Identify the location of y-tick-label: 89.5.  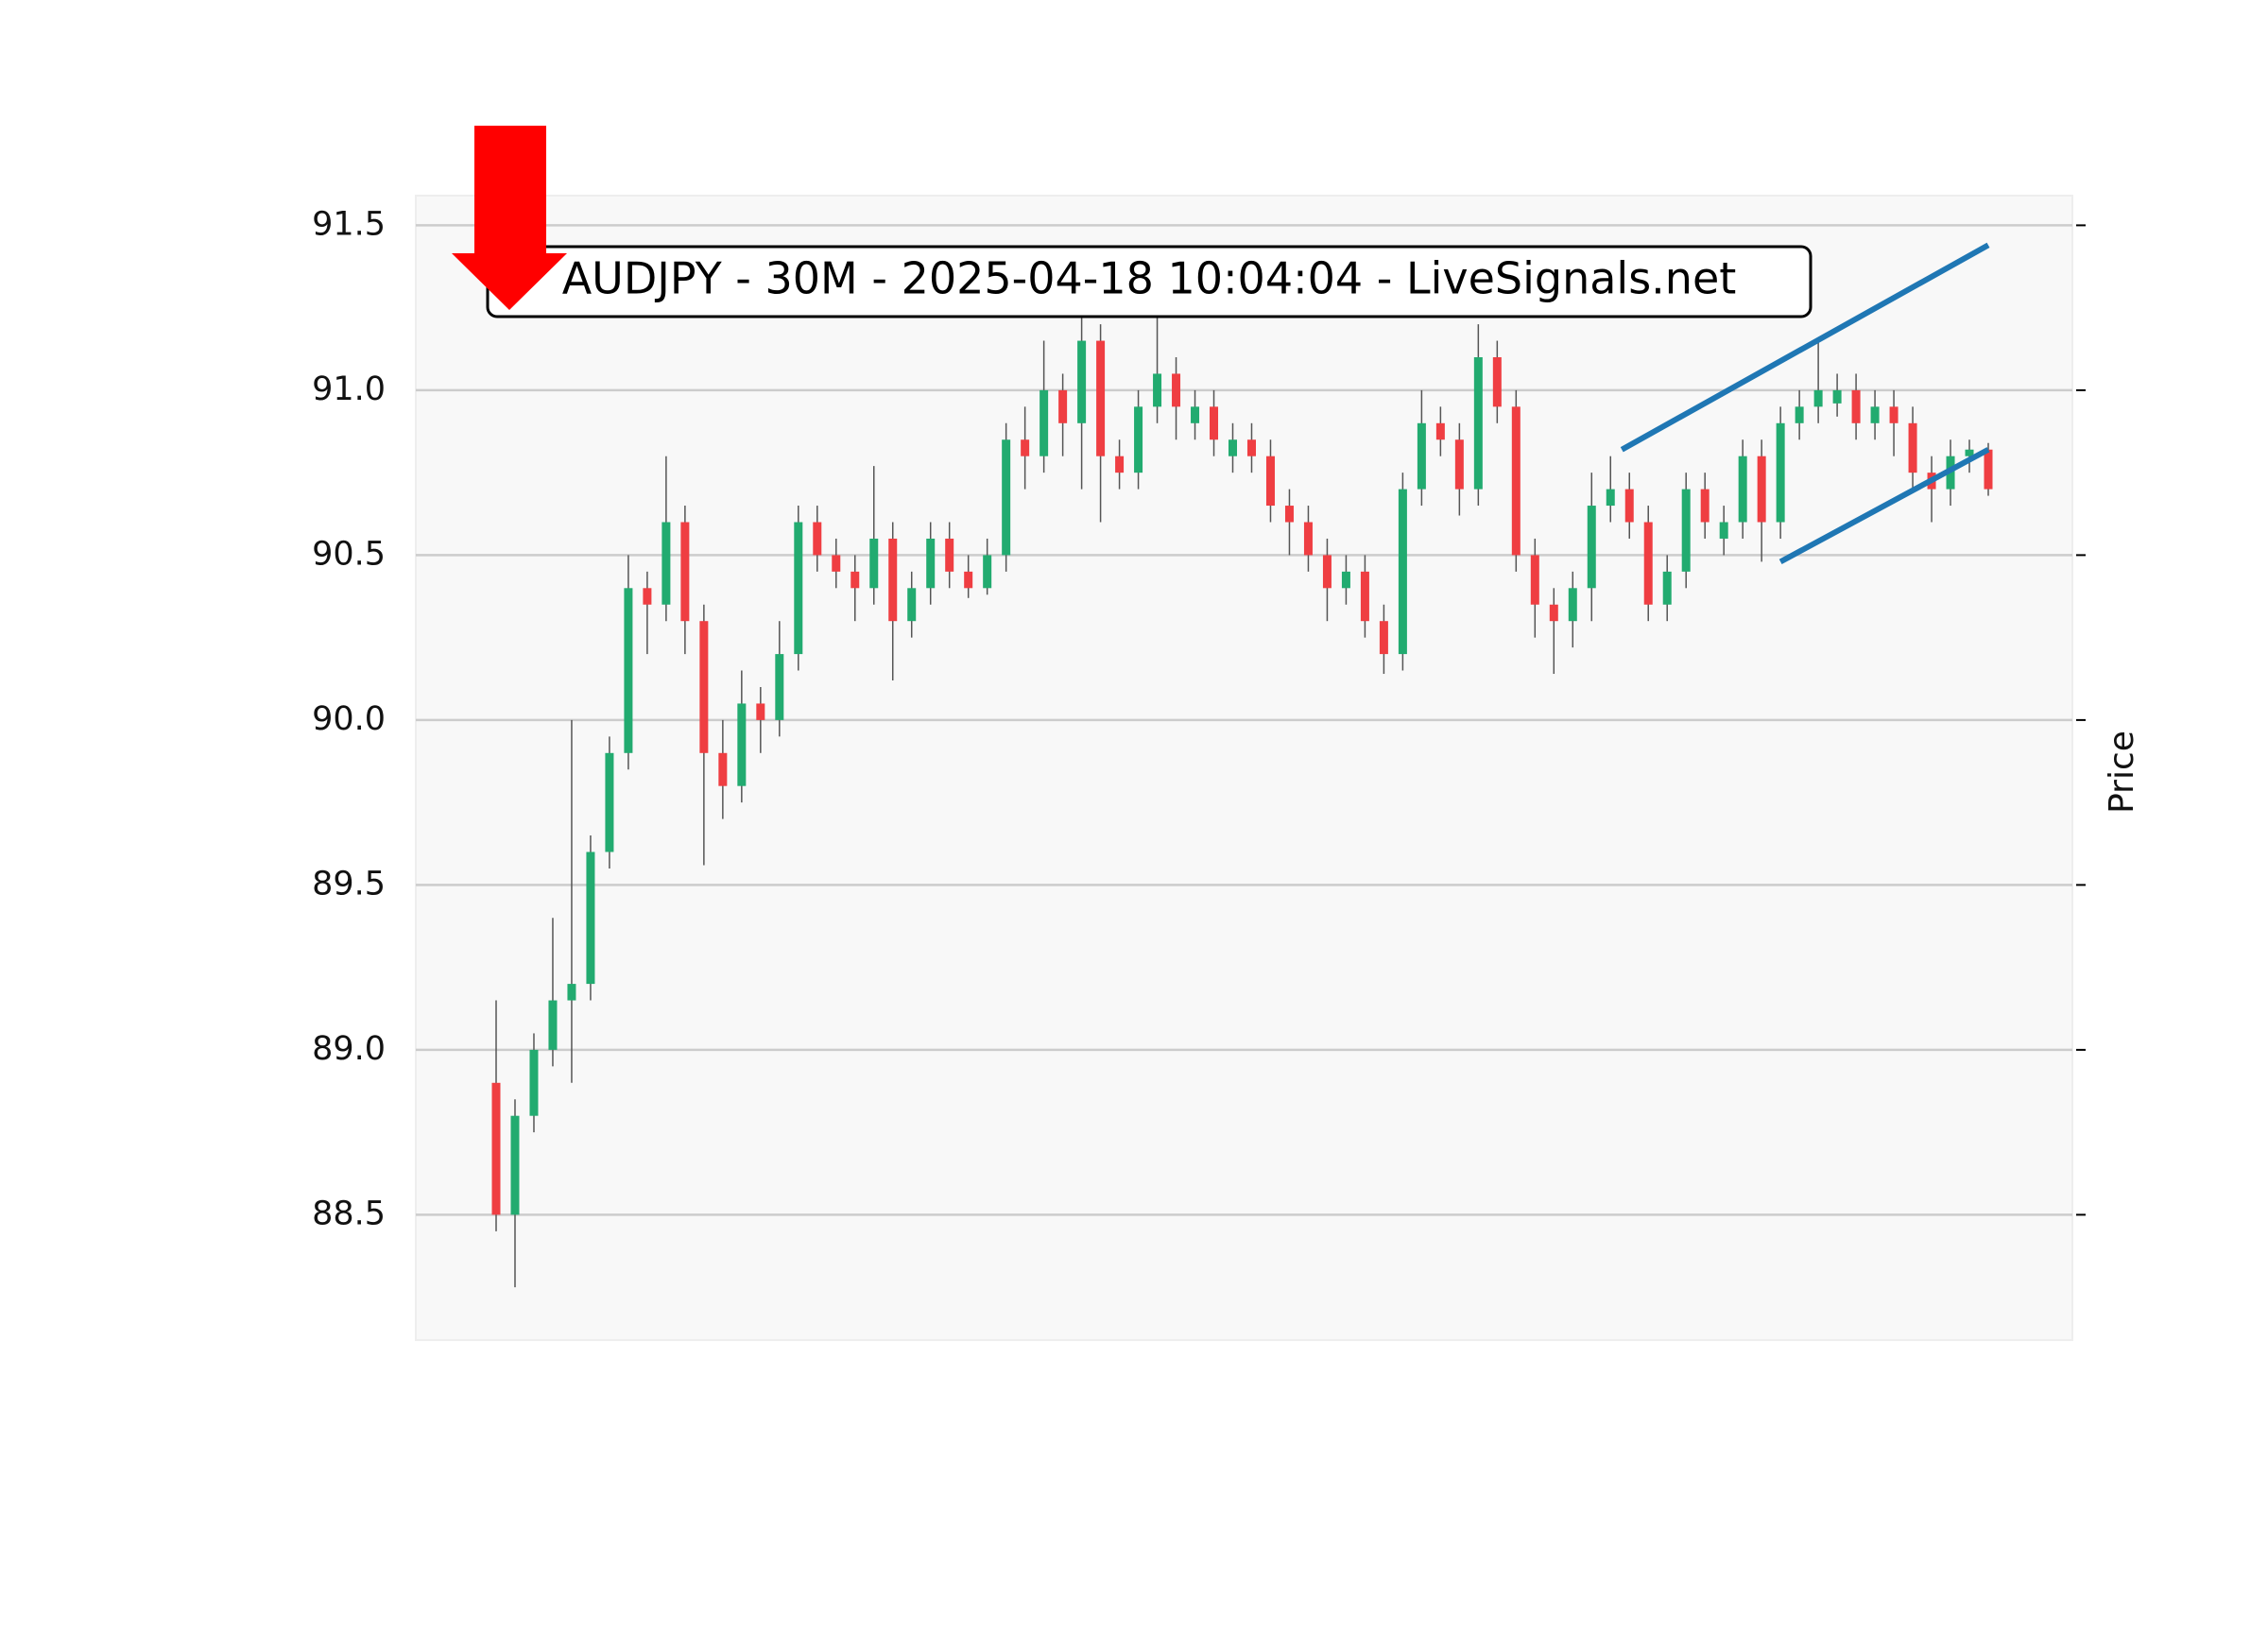
(349, 884).